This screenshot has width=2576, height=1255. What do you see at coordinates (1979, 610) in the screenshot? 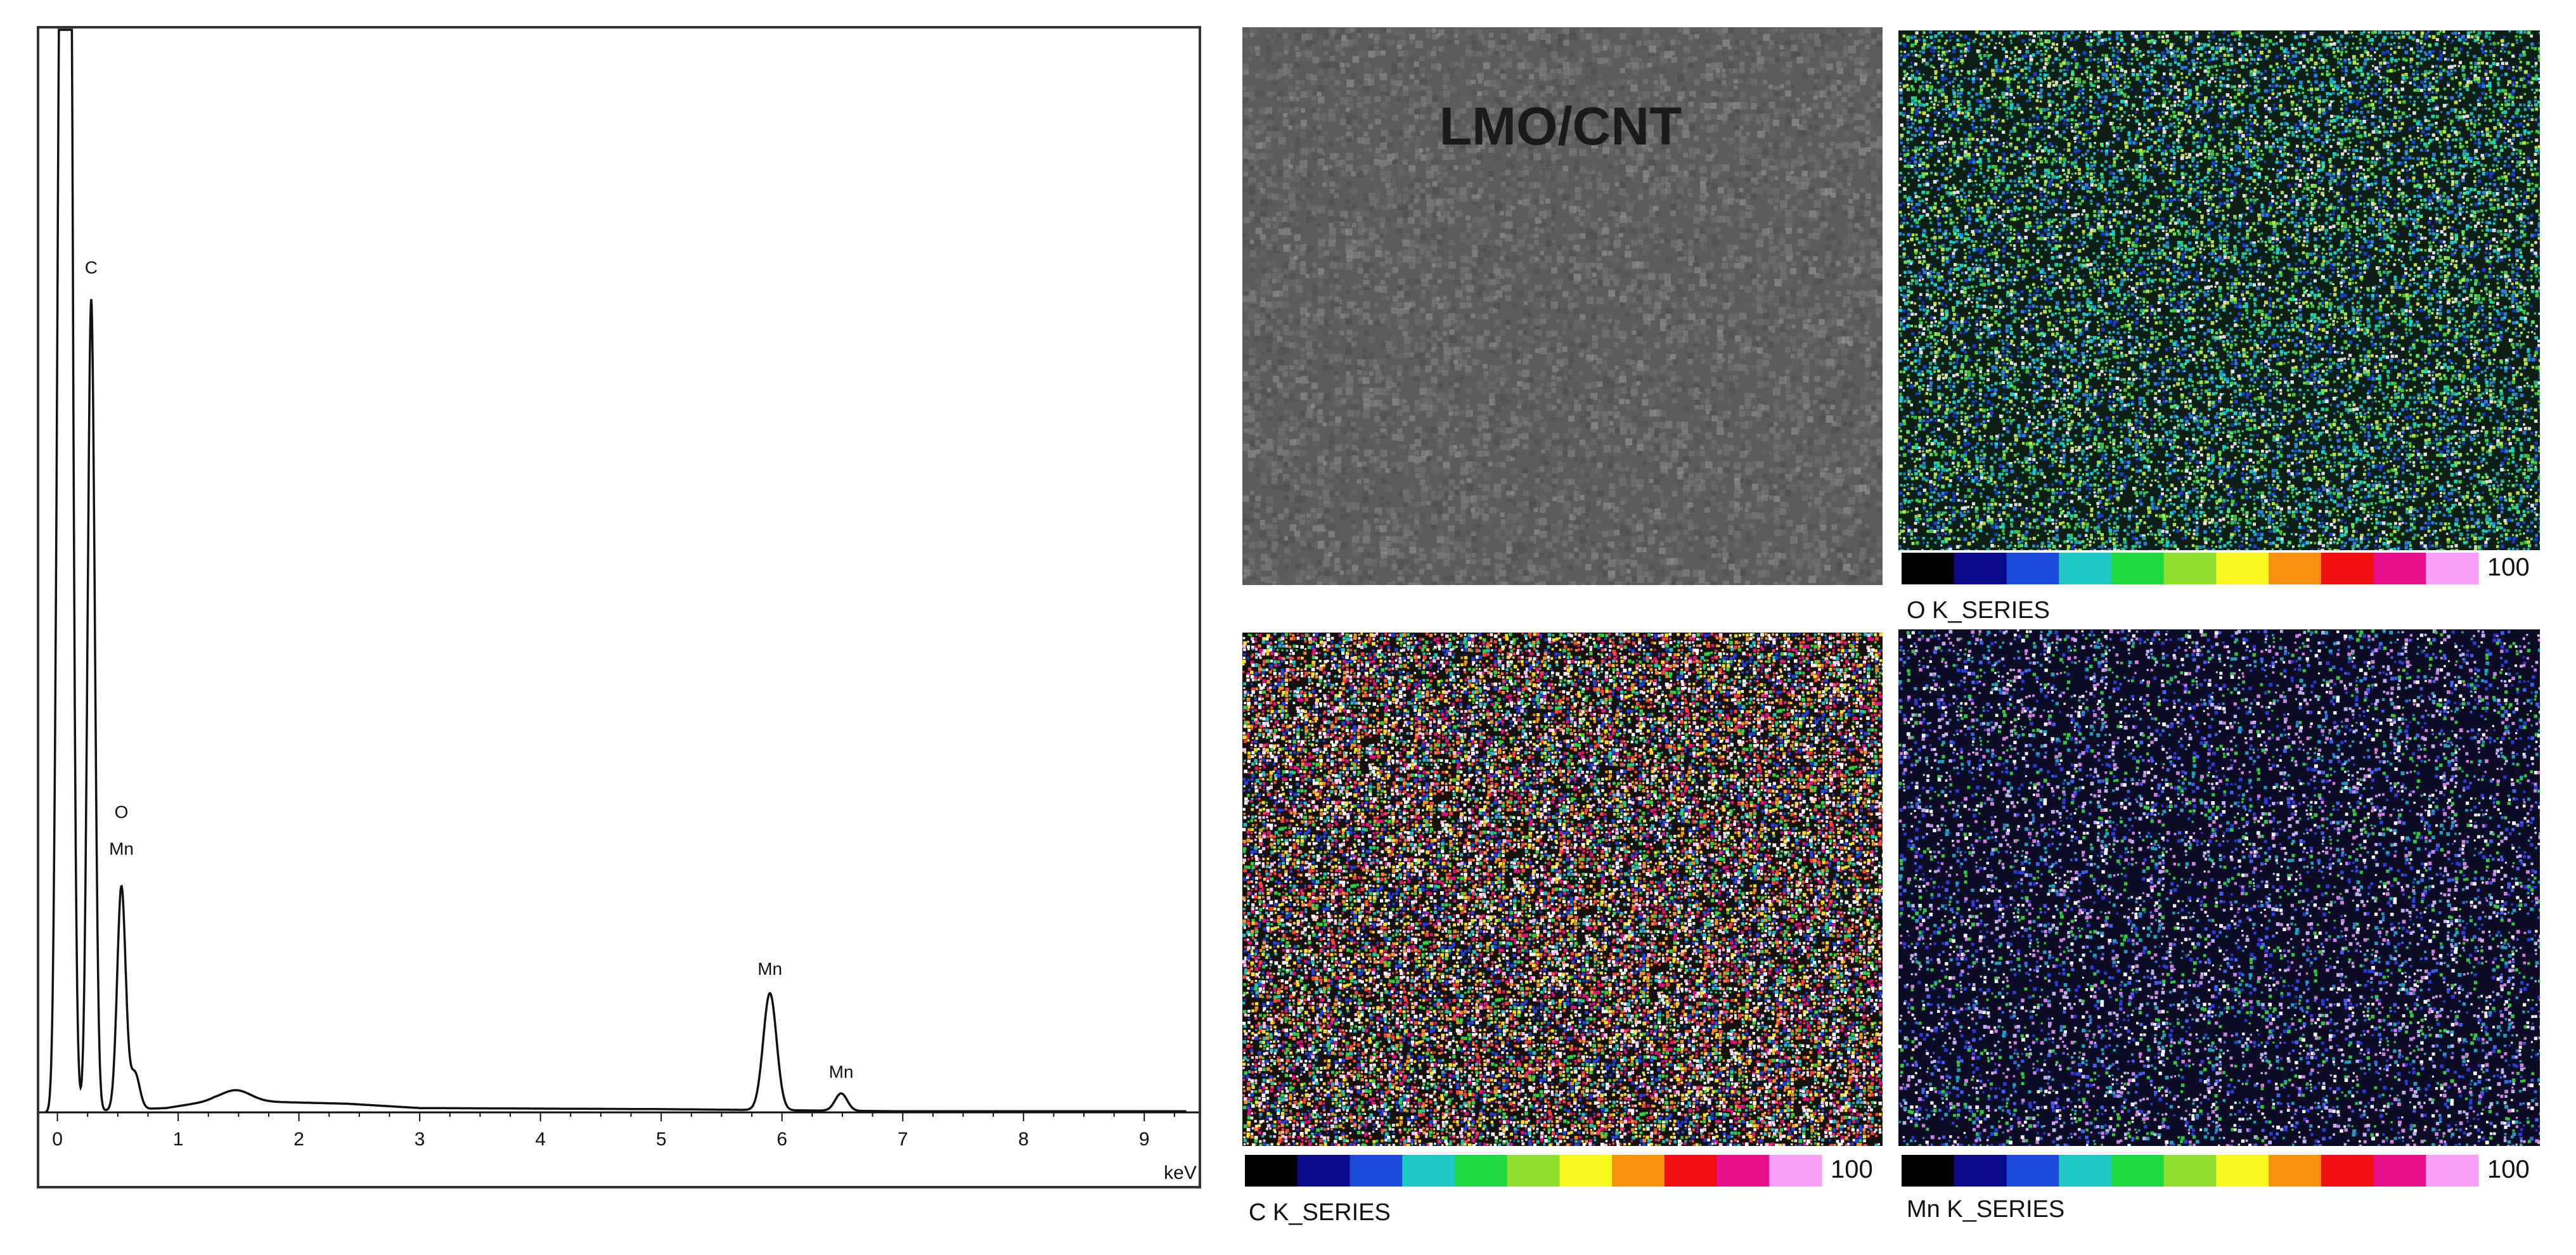
I see `o-map-caption: O K_SERIES` at bounding box center [1979, 610].